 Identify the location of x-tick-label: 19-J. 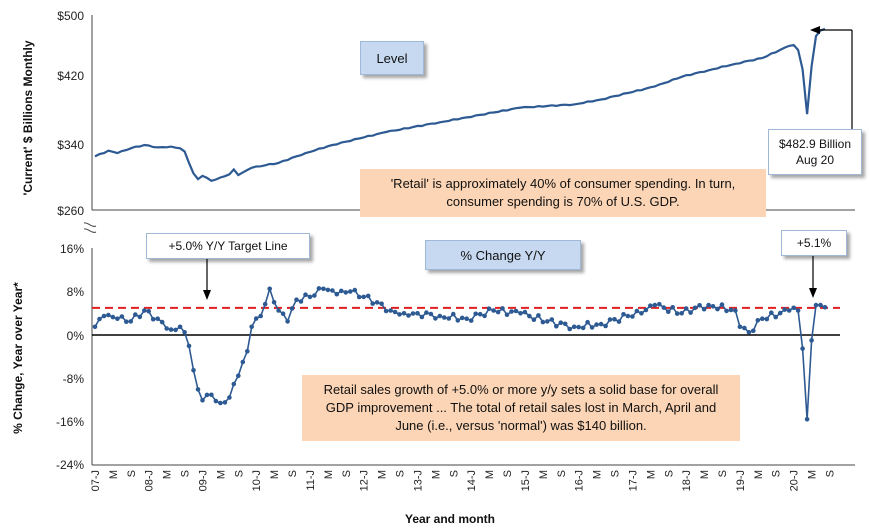
(741, 480).